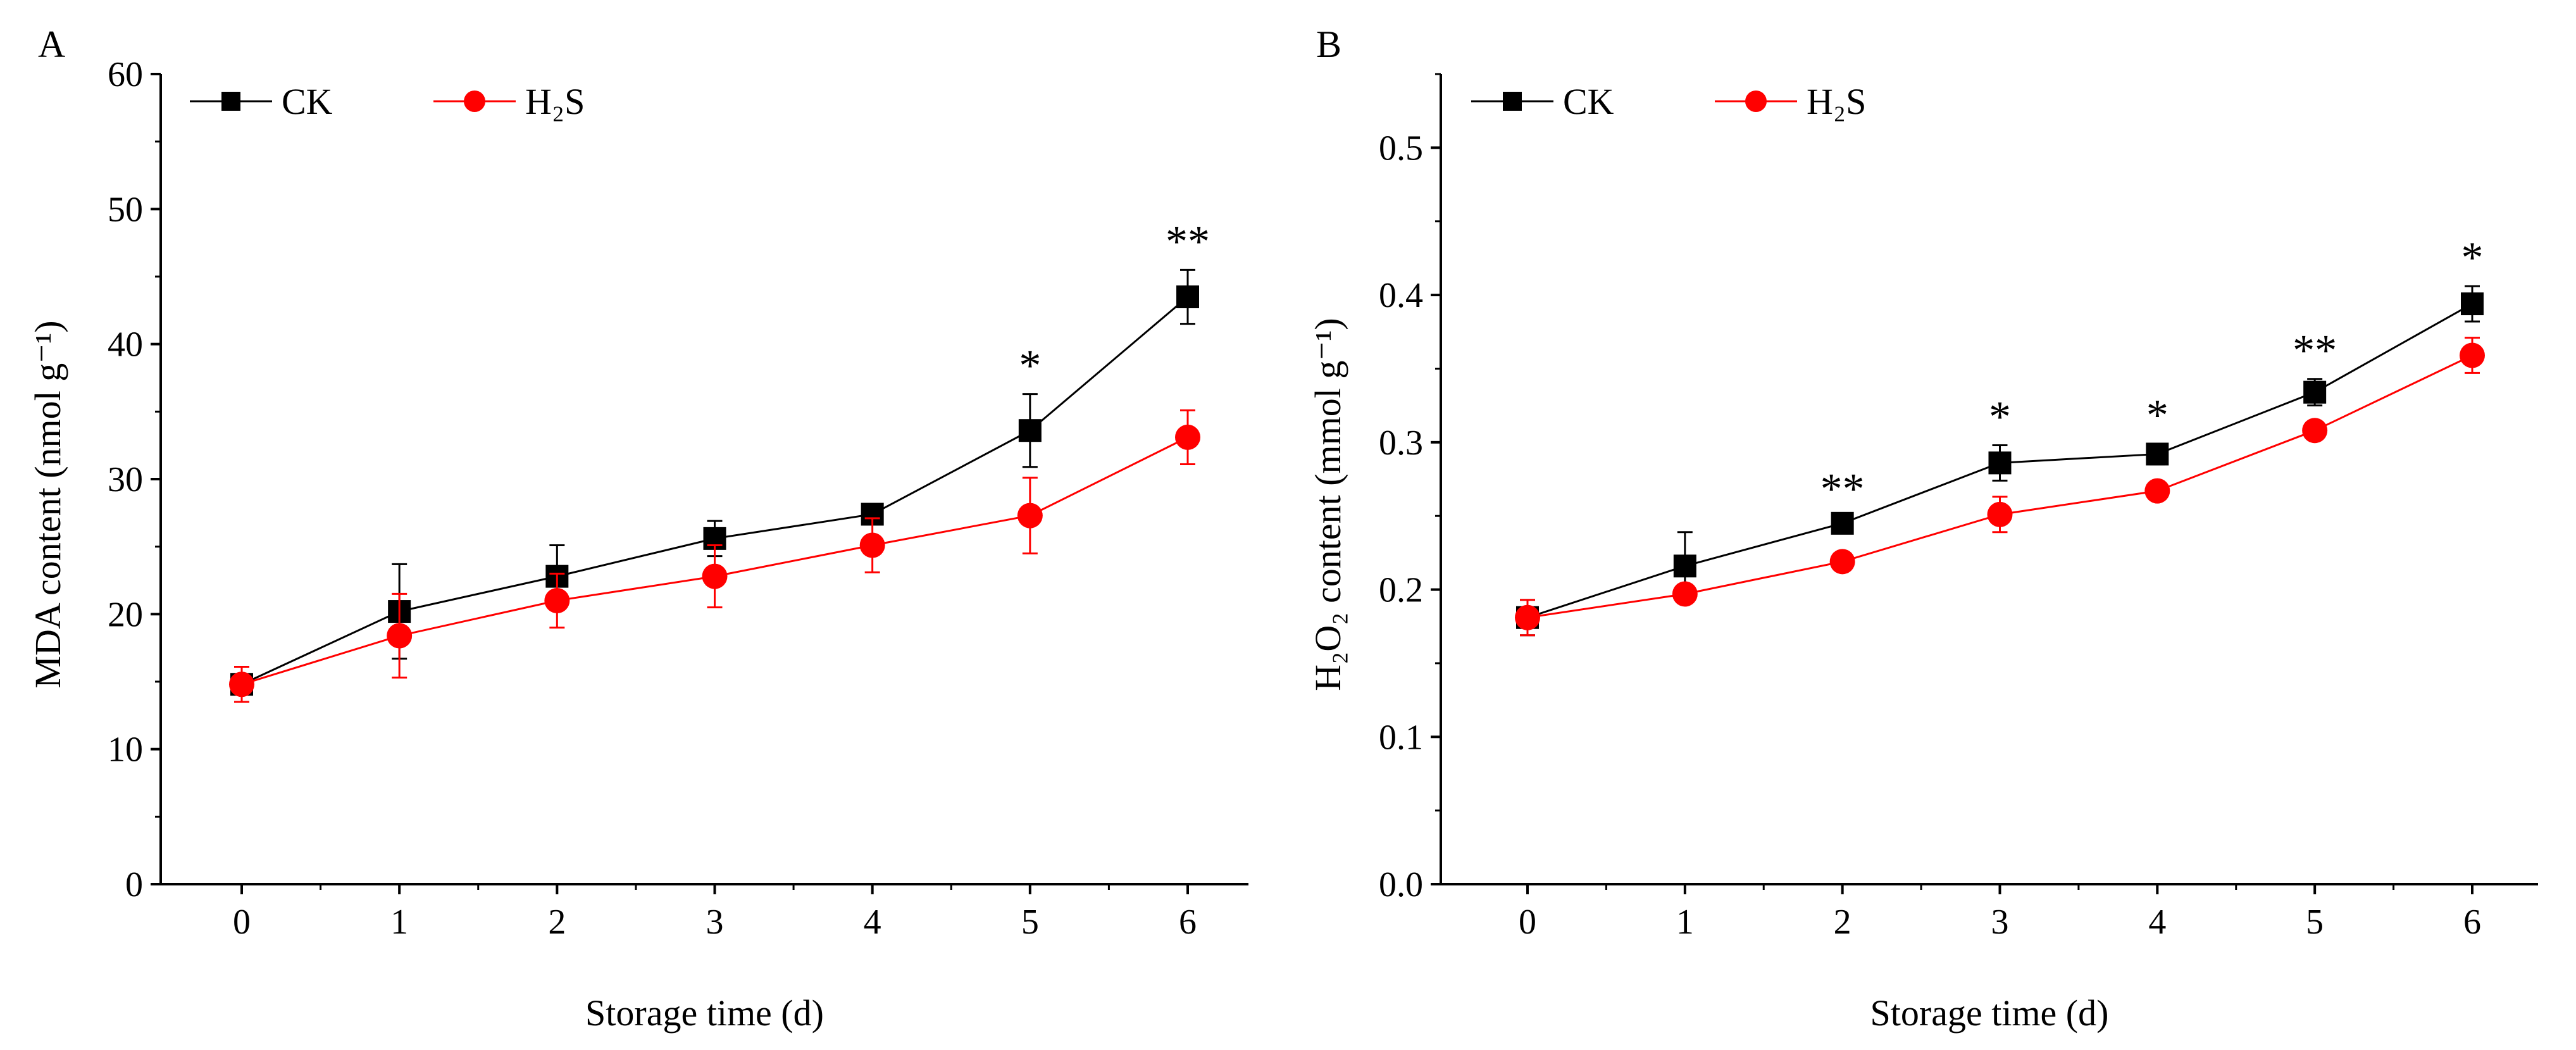 The height and width of the screenshot is (1050, 2576). Describe the element at coordinates (134, 884) in the screenshot. I see `y-tick-label: 0` at that location.